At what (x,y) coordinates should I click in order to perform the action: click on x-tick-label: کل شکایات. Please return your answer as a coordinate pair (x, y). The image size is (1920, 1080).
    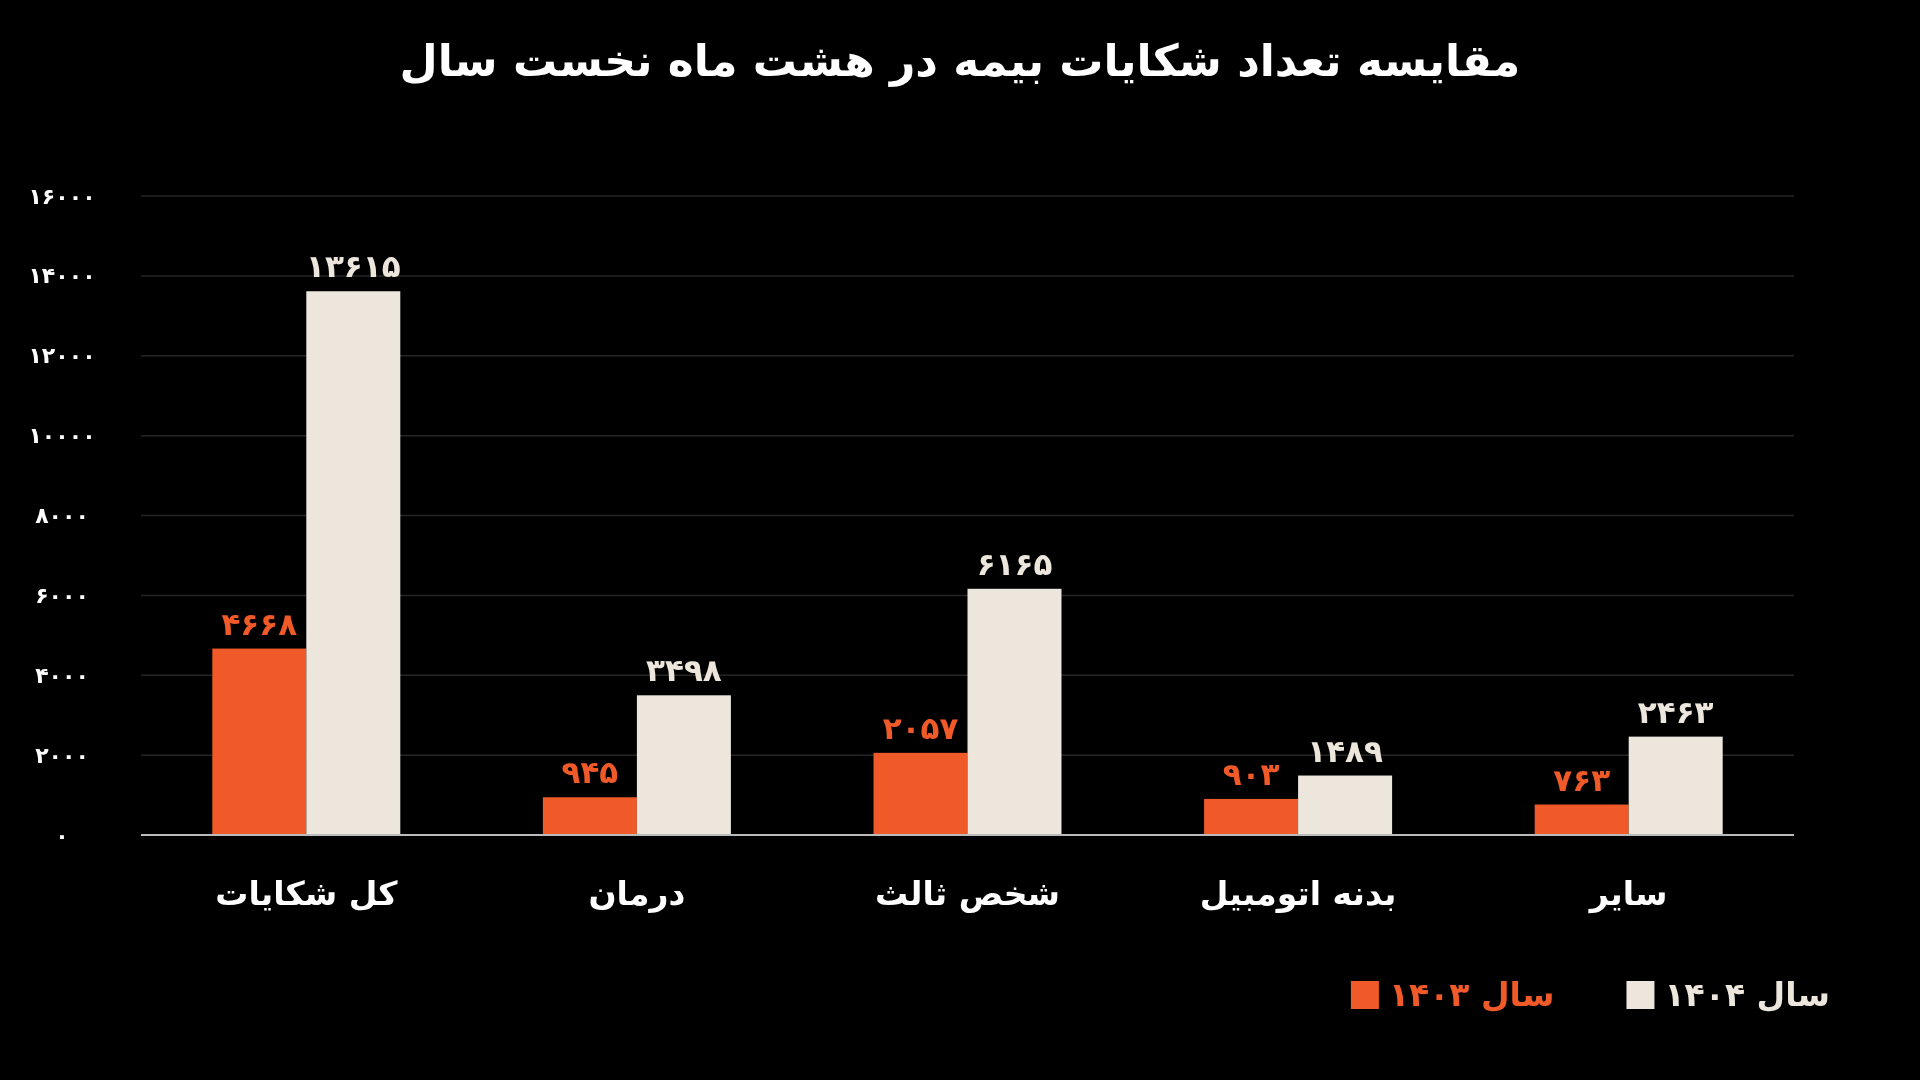
    Looking at the image, I should click on (307, 893).